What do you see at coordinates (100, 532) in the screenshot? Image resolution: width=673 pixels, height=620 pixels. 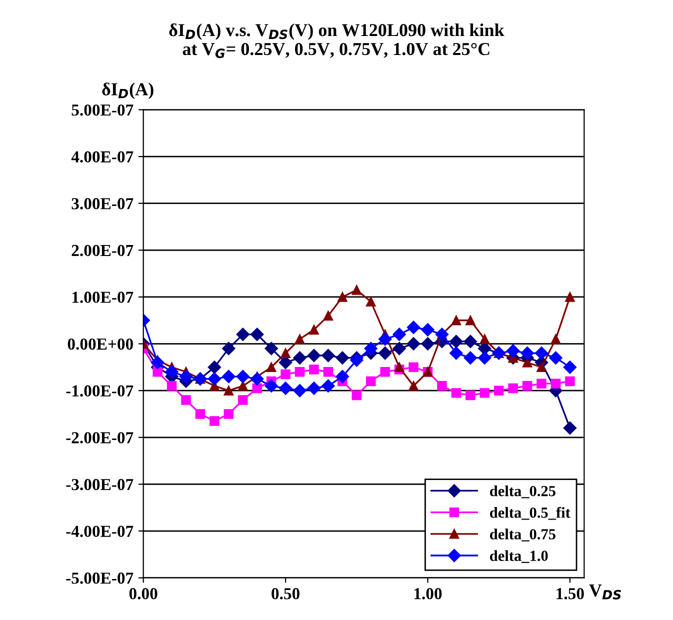 I see `y-tick-label: -4.00E-07` at bounding box center [100, 532].